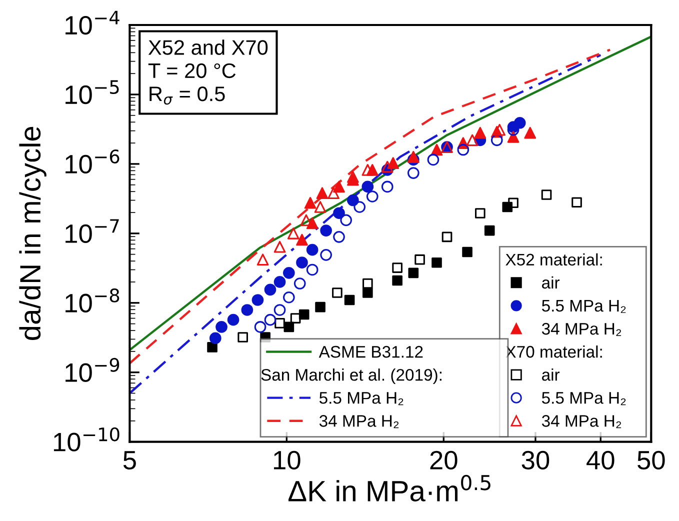  What do you see at coordinates (93, 370) in the screenshot?
I see `y-tick-label: 10$^{−9}$` at bounding box center [93, 370].